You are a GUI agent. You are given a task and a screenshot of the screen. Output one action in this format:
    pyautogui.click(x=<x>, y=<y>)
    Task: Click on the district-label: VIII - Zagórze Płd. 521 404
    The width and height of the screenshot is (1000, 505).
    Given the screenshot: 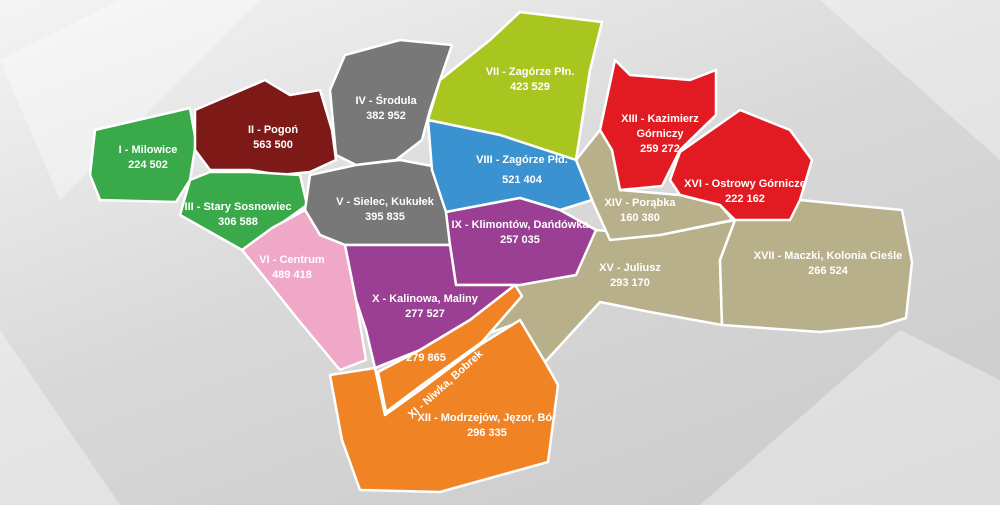 What is the action you would take?
    pyautogui.click(x=522, y=170)
    